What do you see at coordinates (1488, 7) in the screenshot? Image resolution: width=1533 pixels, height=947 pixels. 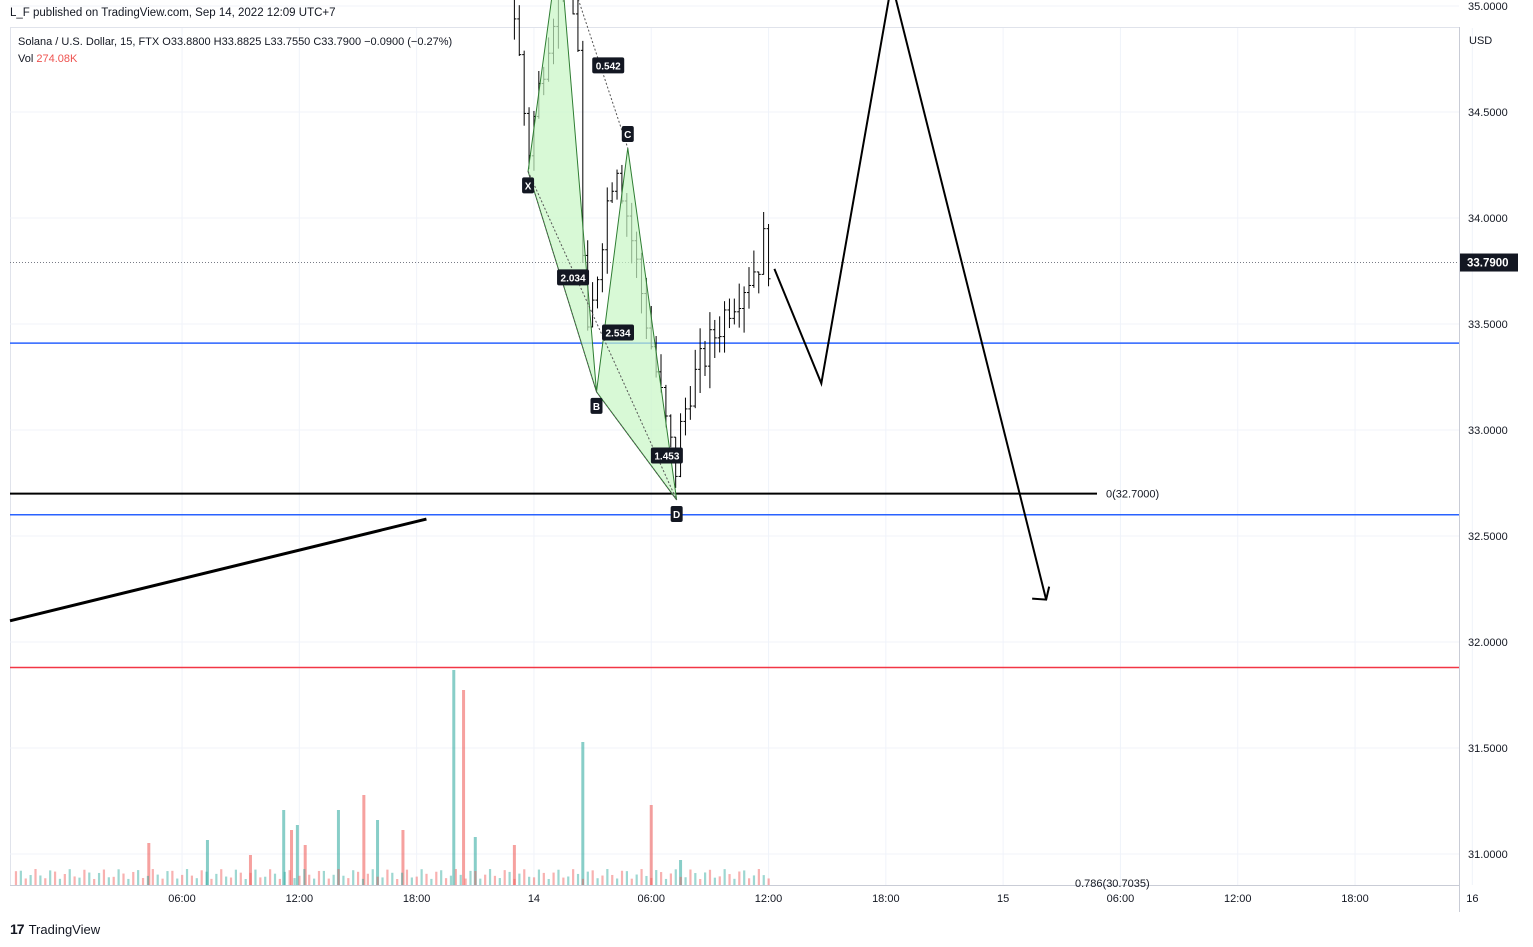 I see `price-tick-label: 35.0000` at bounding box center [1488, 7].